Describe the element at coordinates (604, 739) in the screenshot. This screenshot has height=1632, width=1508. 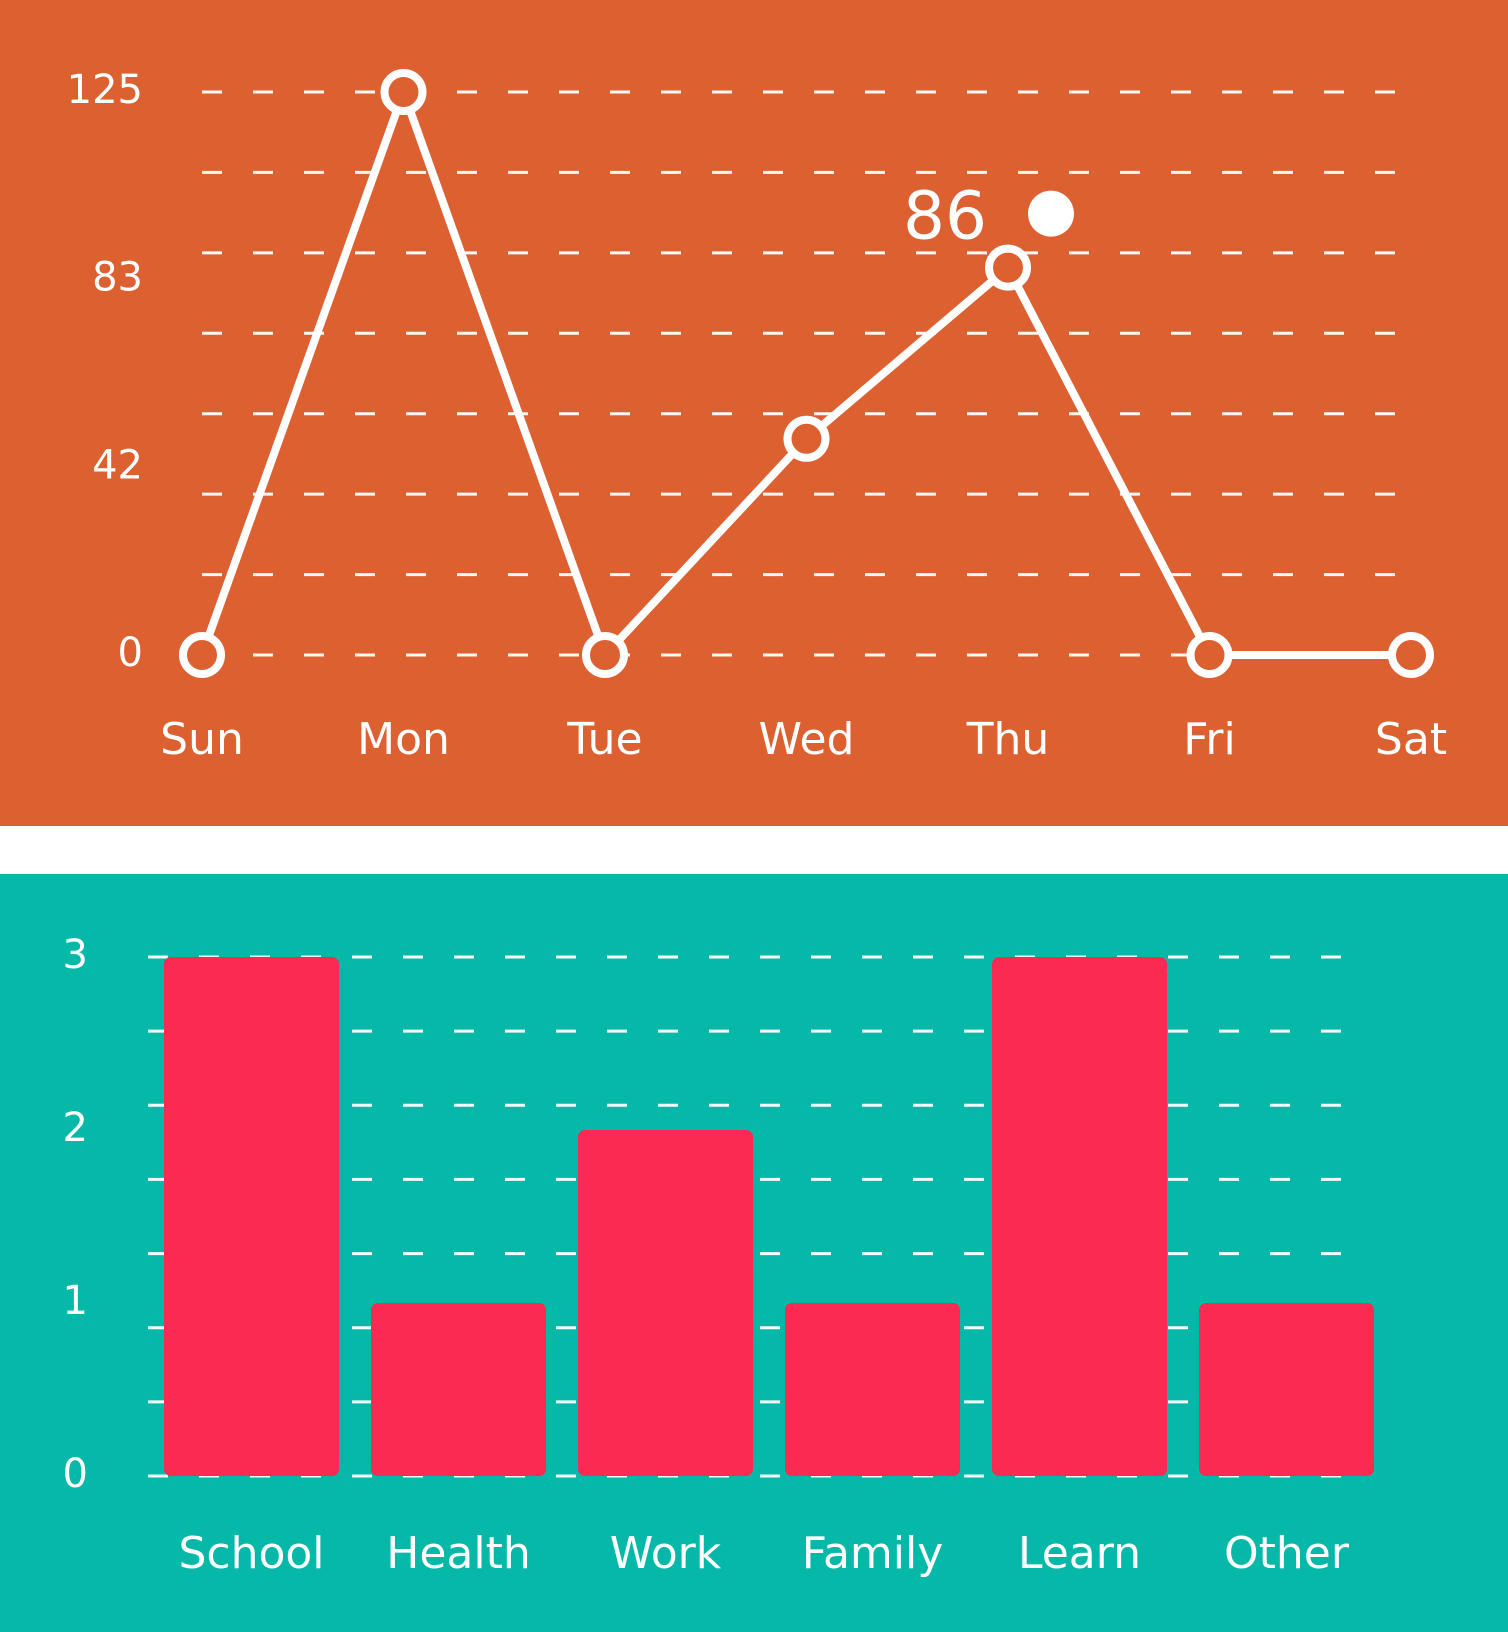
I see `line-chart-x-tick-label: Tue` at that location.